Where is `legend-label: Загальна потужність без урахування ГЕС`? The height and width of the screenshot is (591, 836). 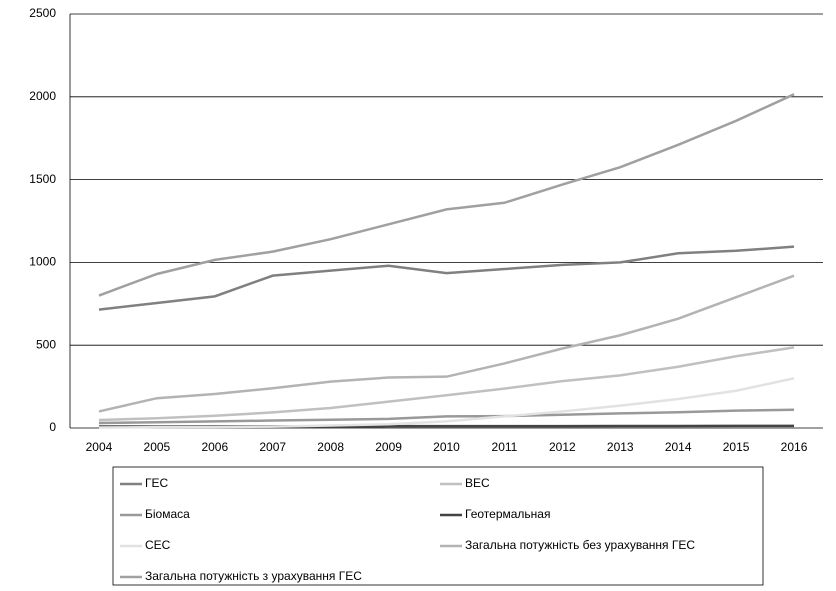 legend-label: Загальна потужність без урахування ГЕС is located at coordinates (580, 545).